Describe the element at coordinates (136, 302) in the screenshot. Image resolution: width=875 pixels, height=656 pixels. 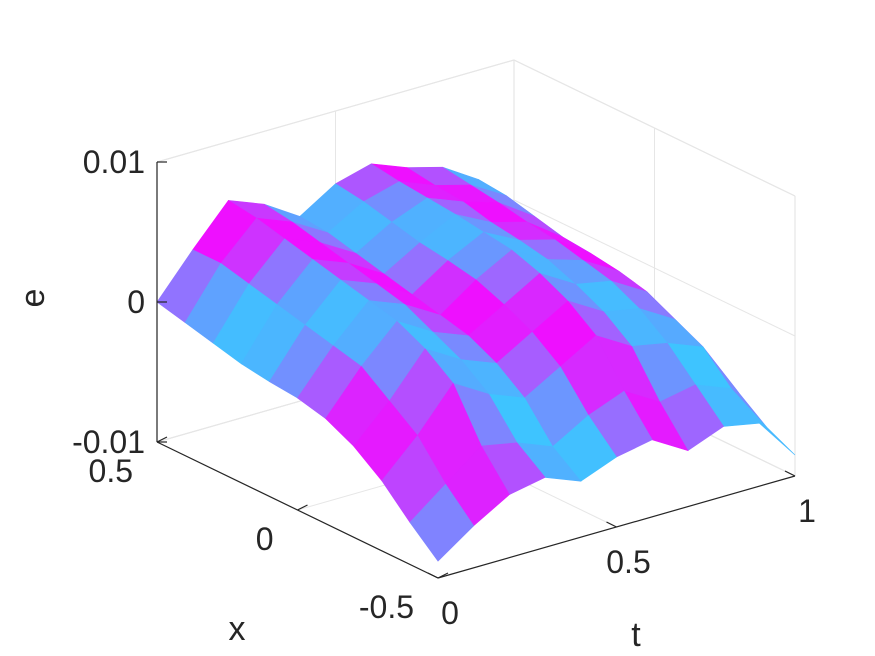
I see `e-tick-label-1: 0` at that location.